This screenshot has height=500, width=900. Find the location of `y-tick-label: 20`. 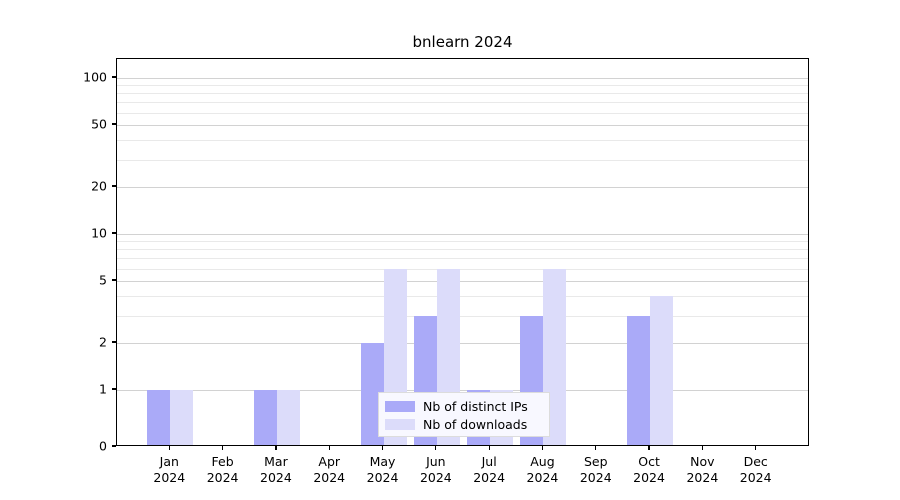

y-tick-label: 20 is located at coordinates (99, 186).